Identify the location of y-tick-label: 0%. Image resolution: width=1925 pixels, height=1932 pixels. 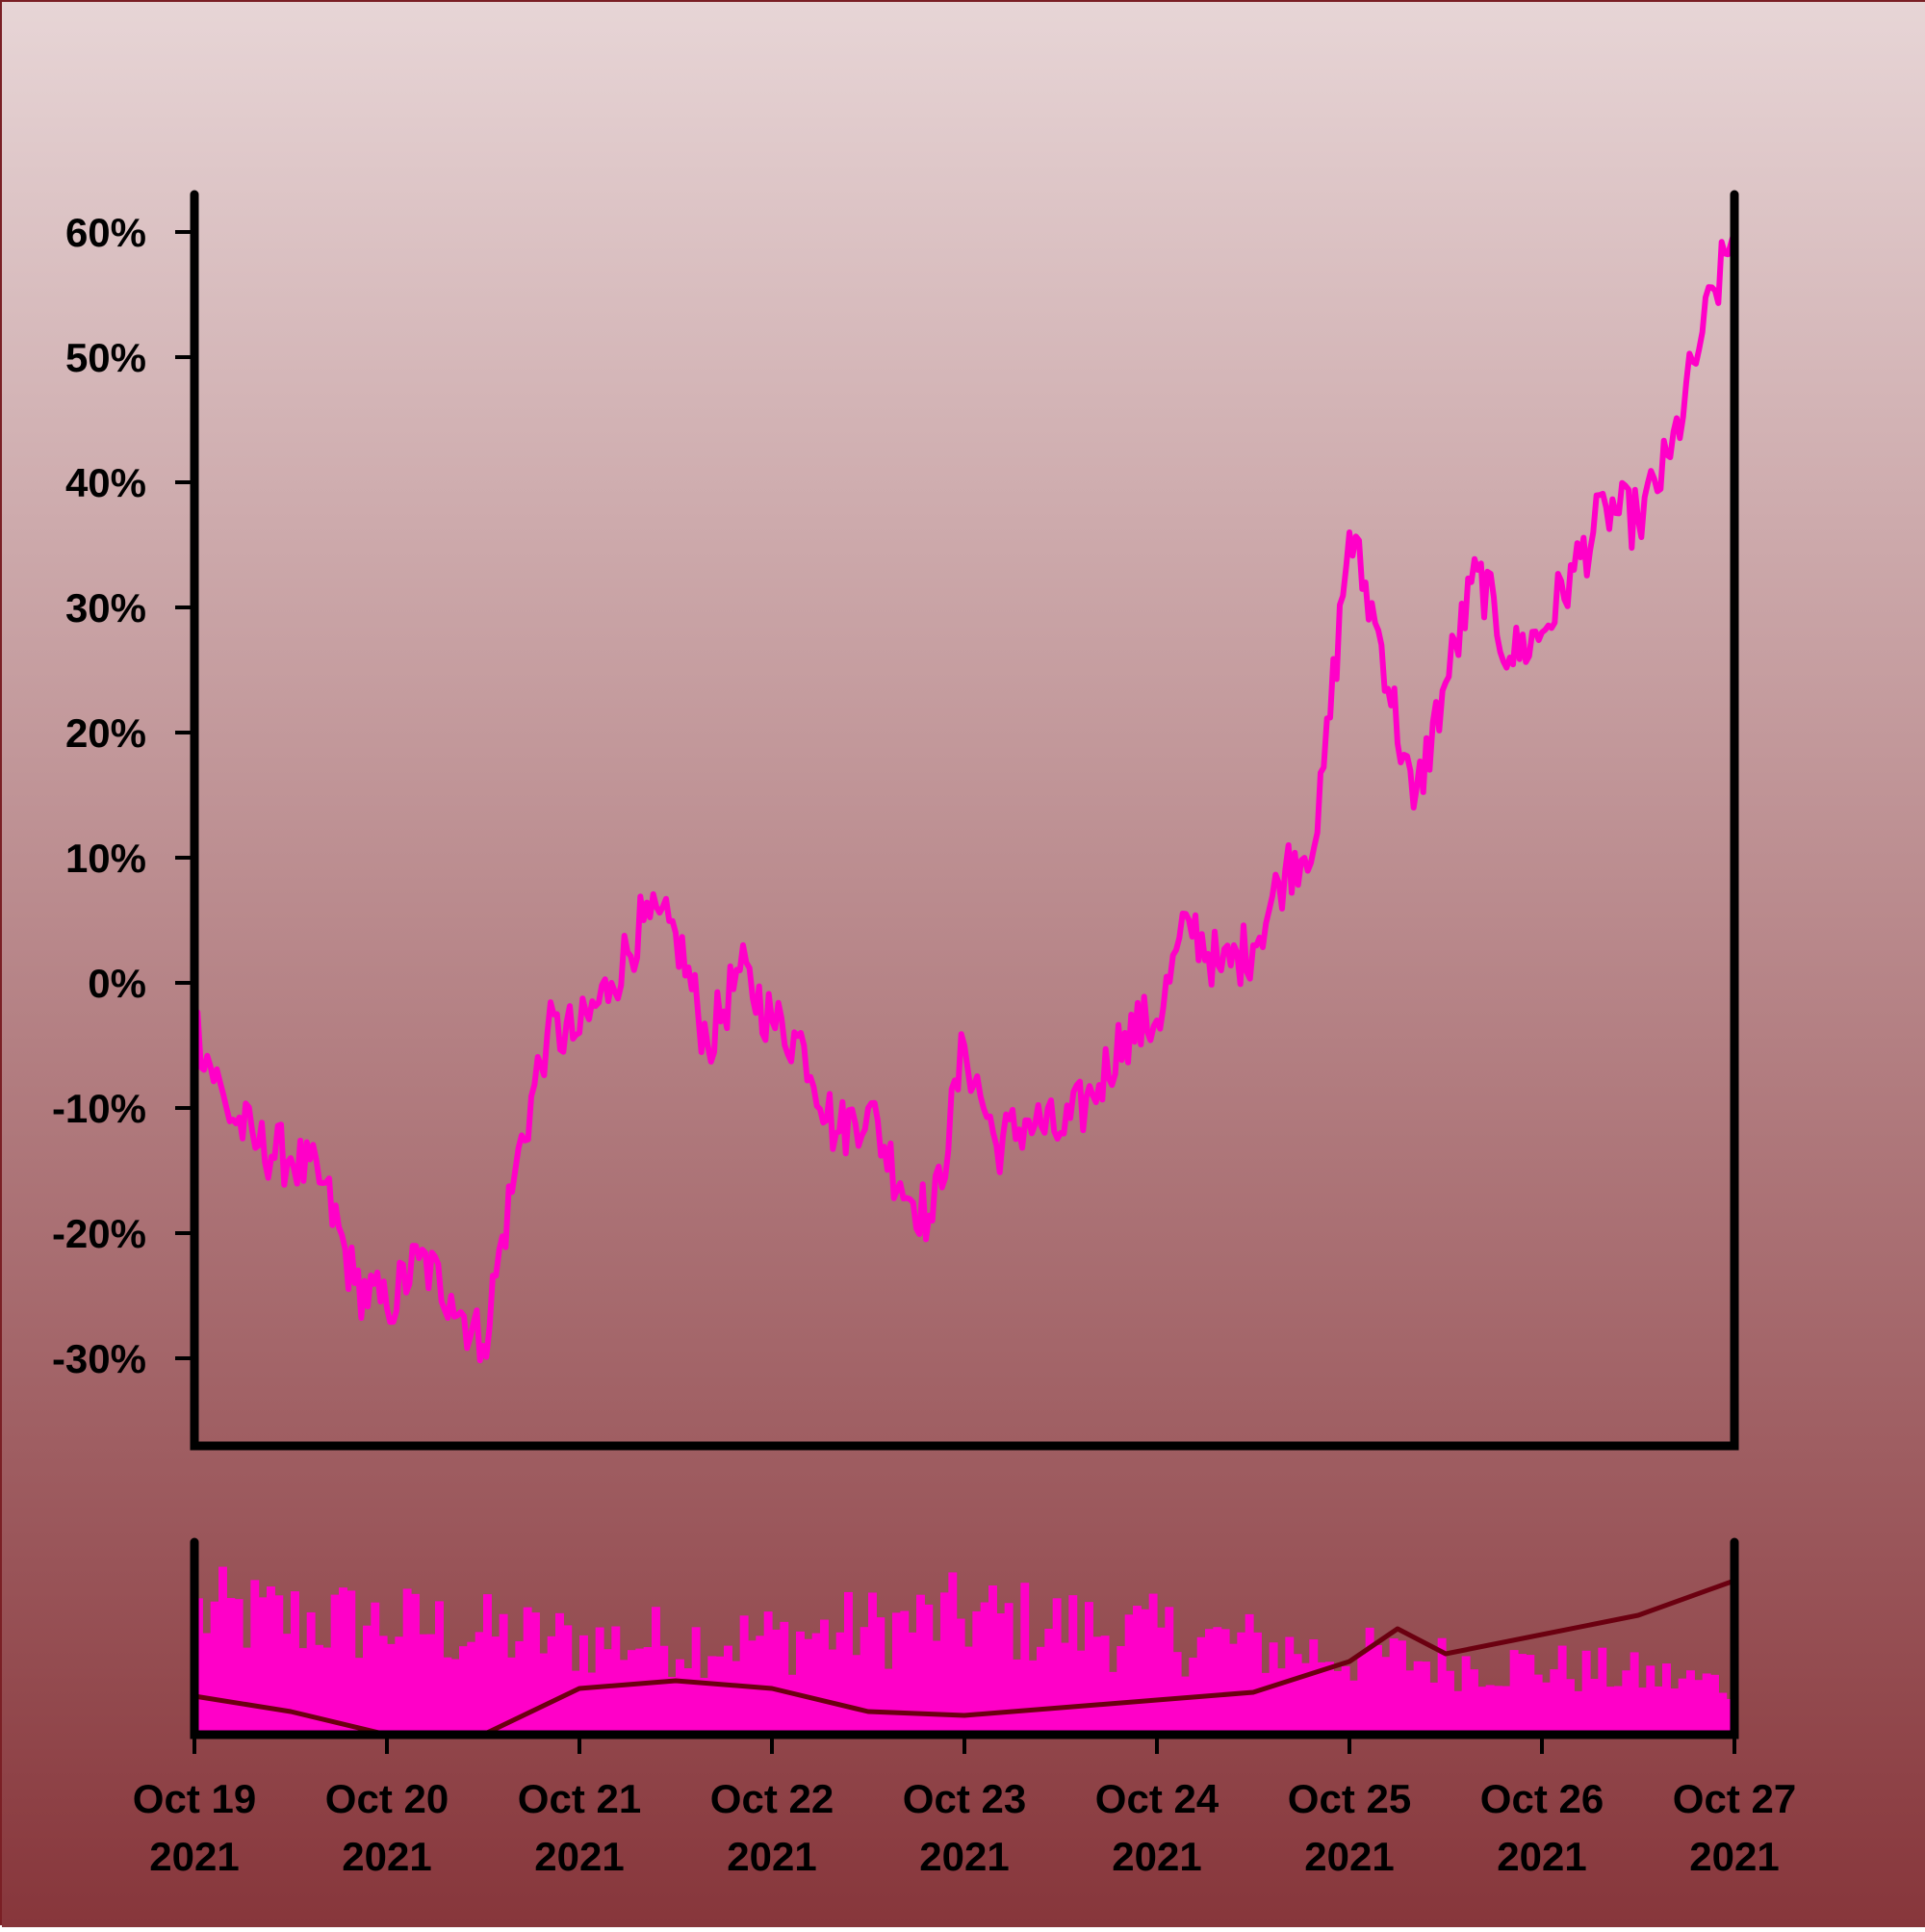
(117, 984).